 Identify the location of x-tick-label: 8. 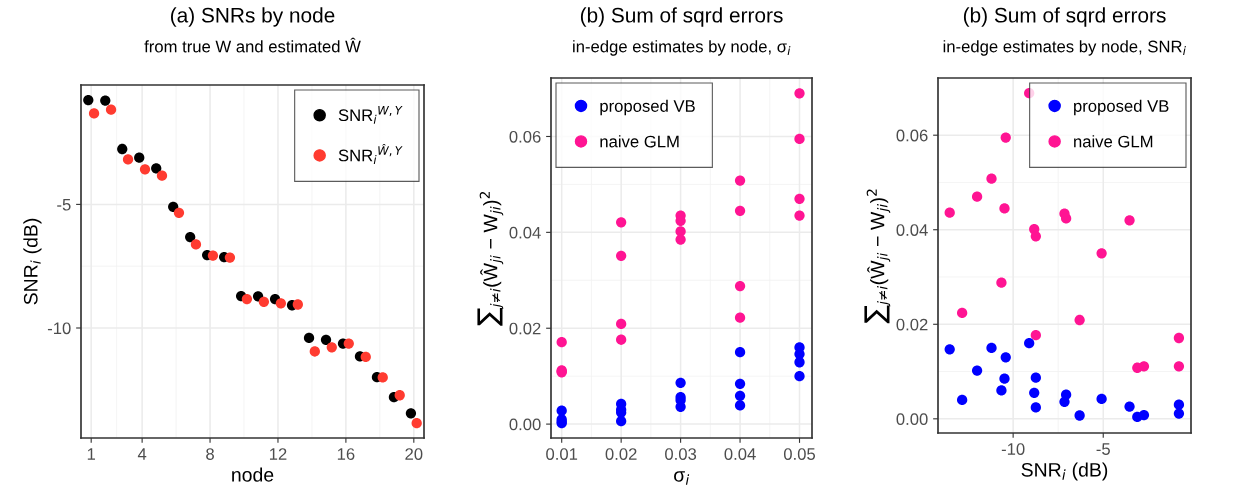
(210, 454).